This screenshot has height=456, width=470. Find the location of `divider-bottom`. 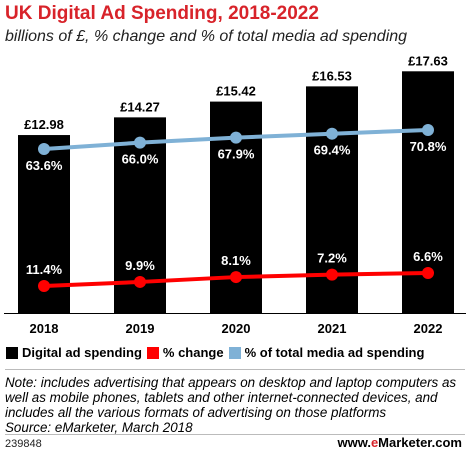

divider-bottom is located at coordinates (235, 434).